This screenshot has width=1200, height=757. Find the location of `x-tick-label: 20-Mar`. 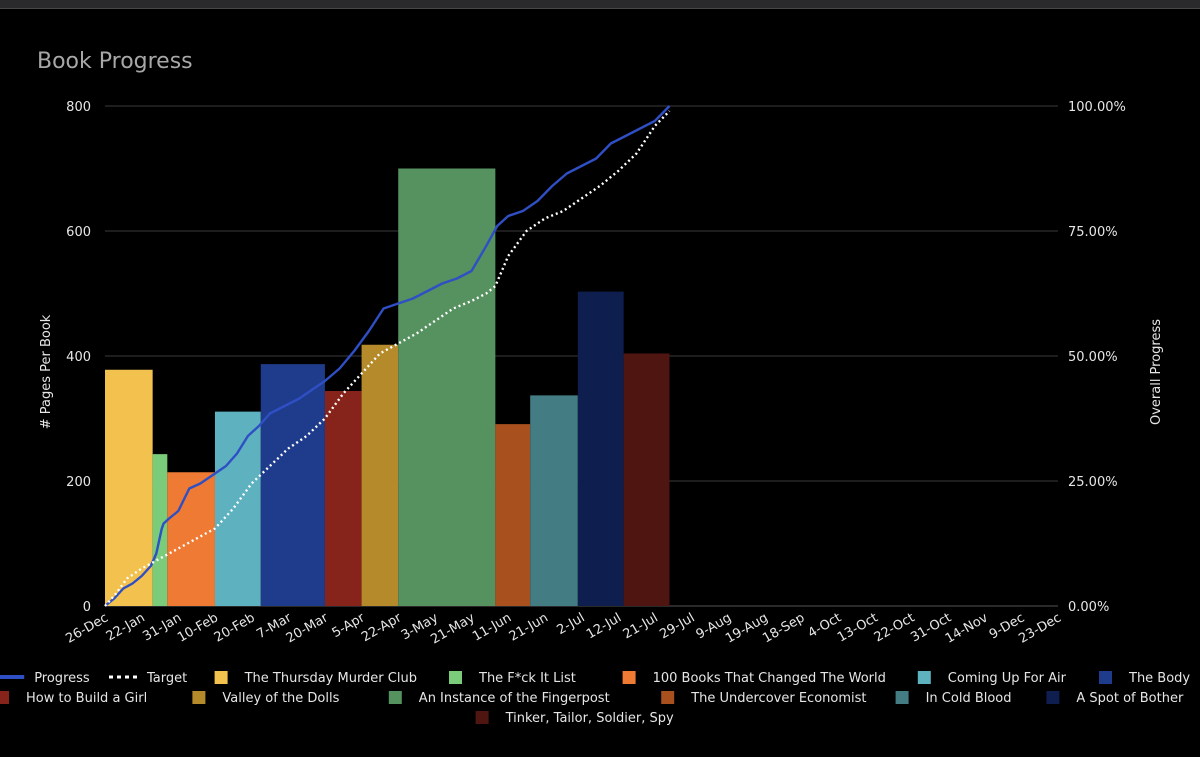

x-tick-label: 20-Mar is located at coordinates (308, 628).